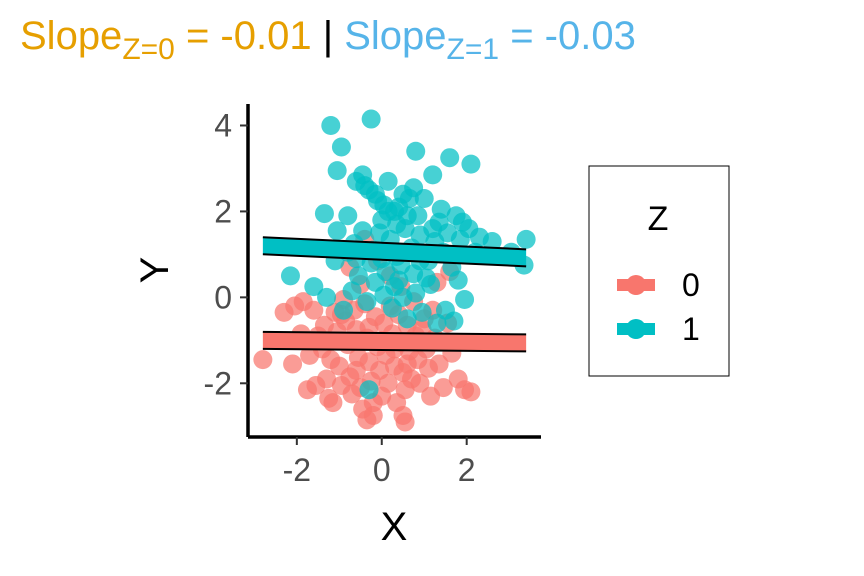  I want to click on legend-entry-0: 0, so click(658, 285).